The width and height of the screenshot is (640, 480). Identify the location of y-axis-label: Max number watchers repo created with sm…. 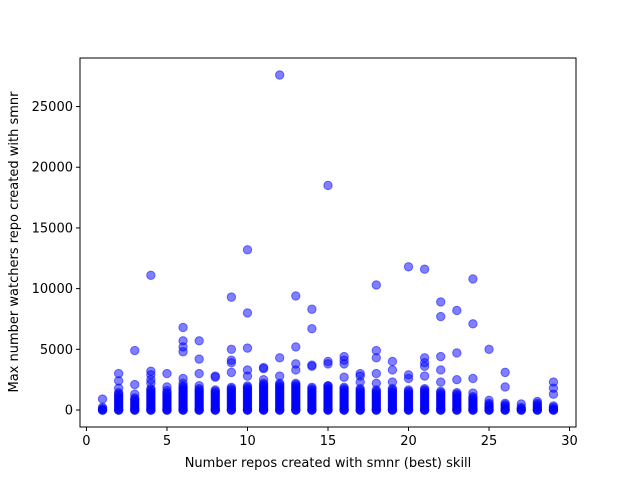
(14, 242).